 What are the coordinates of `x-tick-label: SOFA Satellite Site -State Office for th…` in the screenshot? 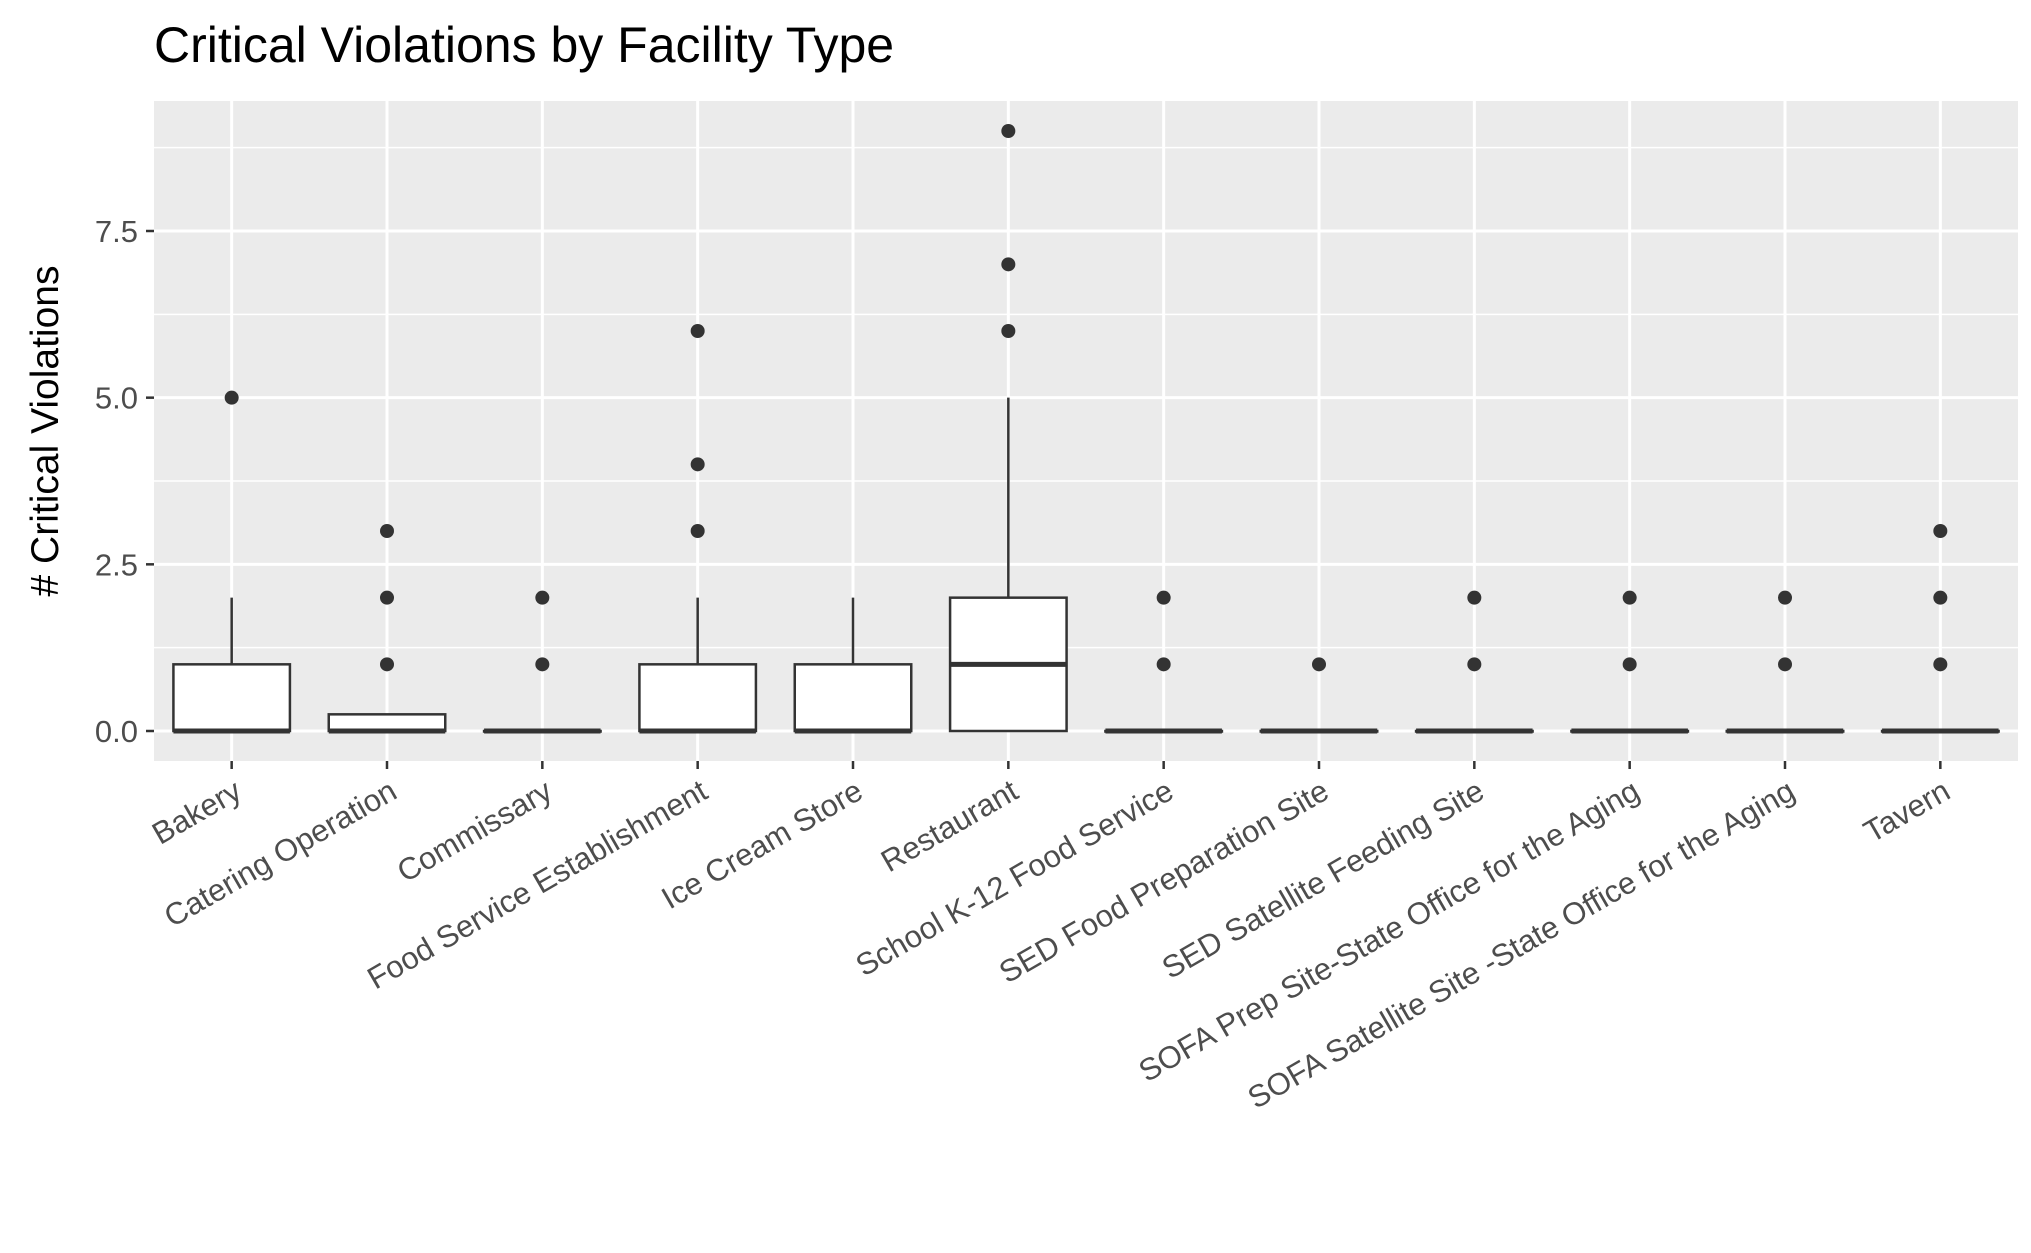 It's located at (1521, 944).